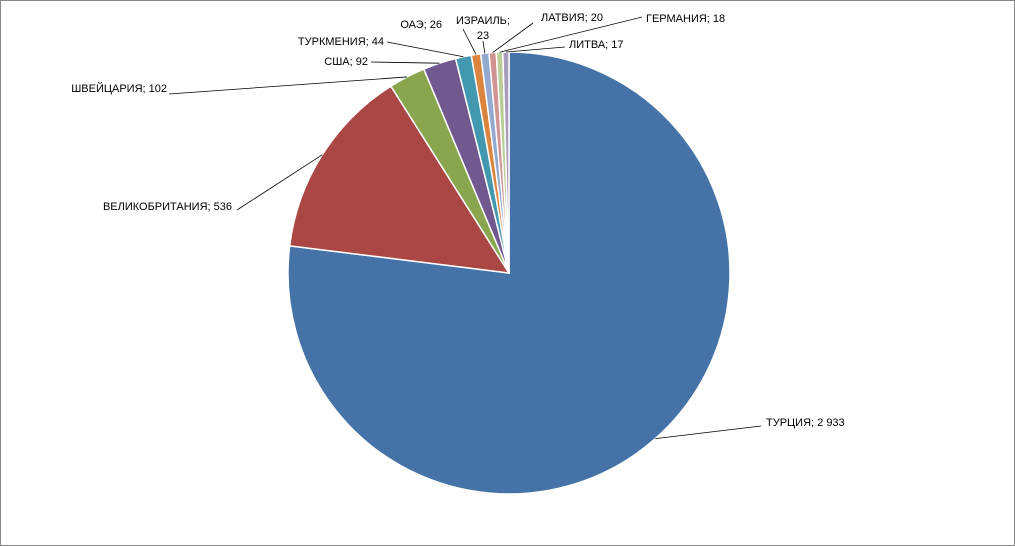 The height and width of the screenshot is (546, 1015). Describe the element at coordinates (483, 28) in the screenshot. I see `data-label-7: ИЗРАИЛЬ; 23` at that location.